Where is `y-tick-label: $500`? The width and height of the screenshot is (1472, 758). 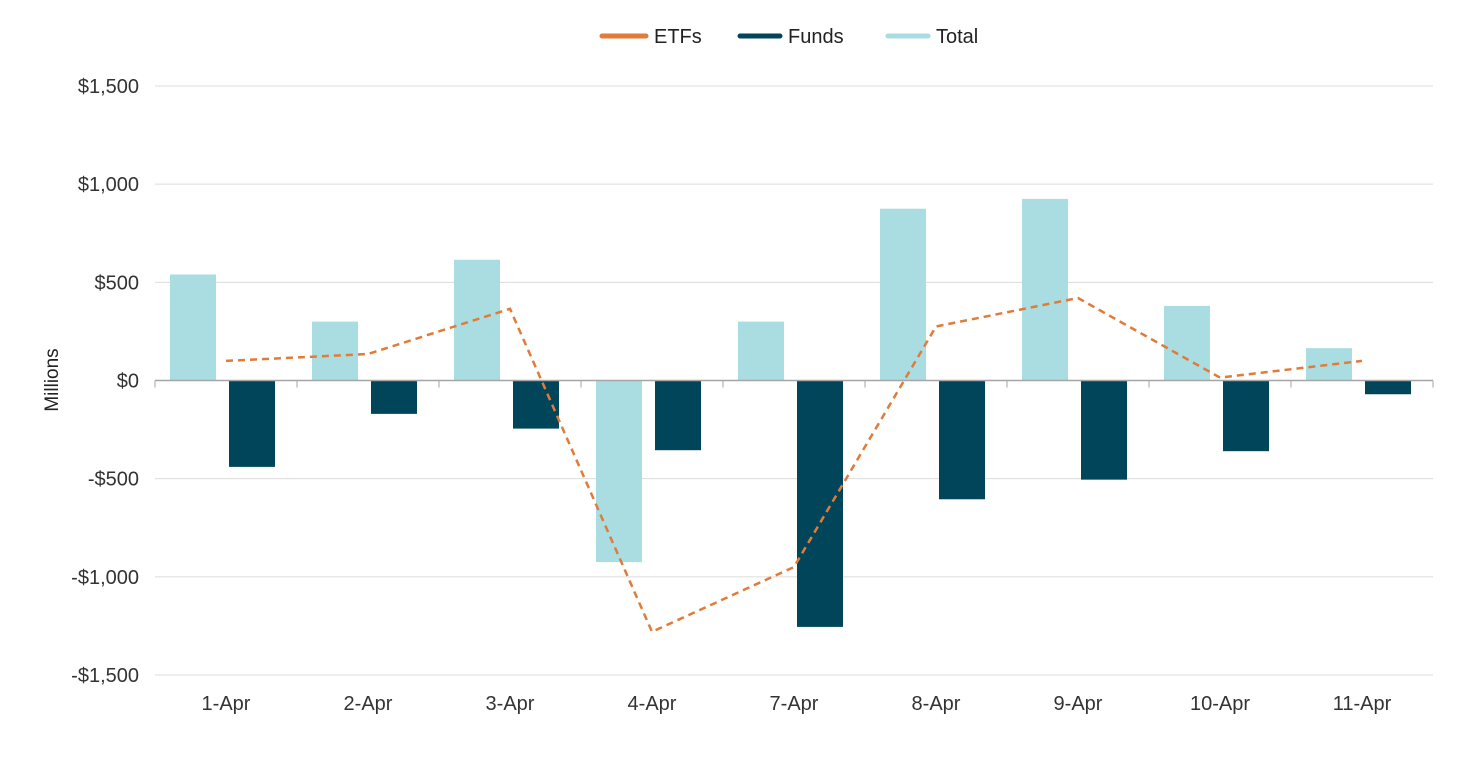 y-tick-label: $500 is located at coordinates (117, 283).